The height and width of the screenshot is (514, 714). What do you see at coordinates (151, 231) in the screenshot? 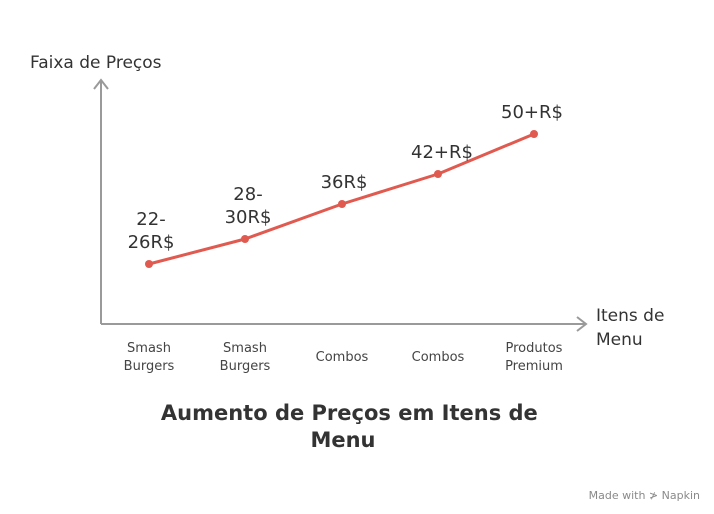
I see `data-label: 22-26R$` at bounding box center [151, 231].